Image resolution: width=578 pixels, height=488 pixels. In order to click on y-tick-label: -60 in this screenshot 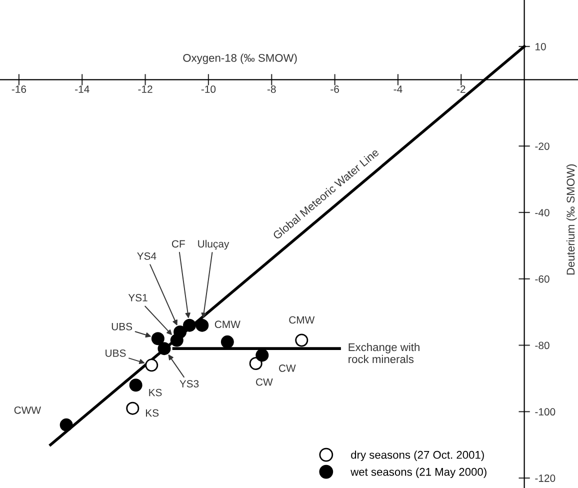, I will do `click(542, 279)`.